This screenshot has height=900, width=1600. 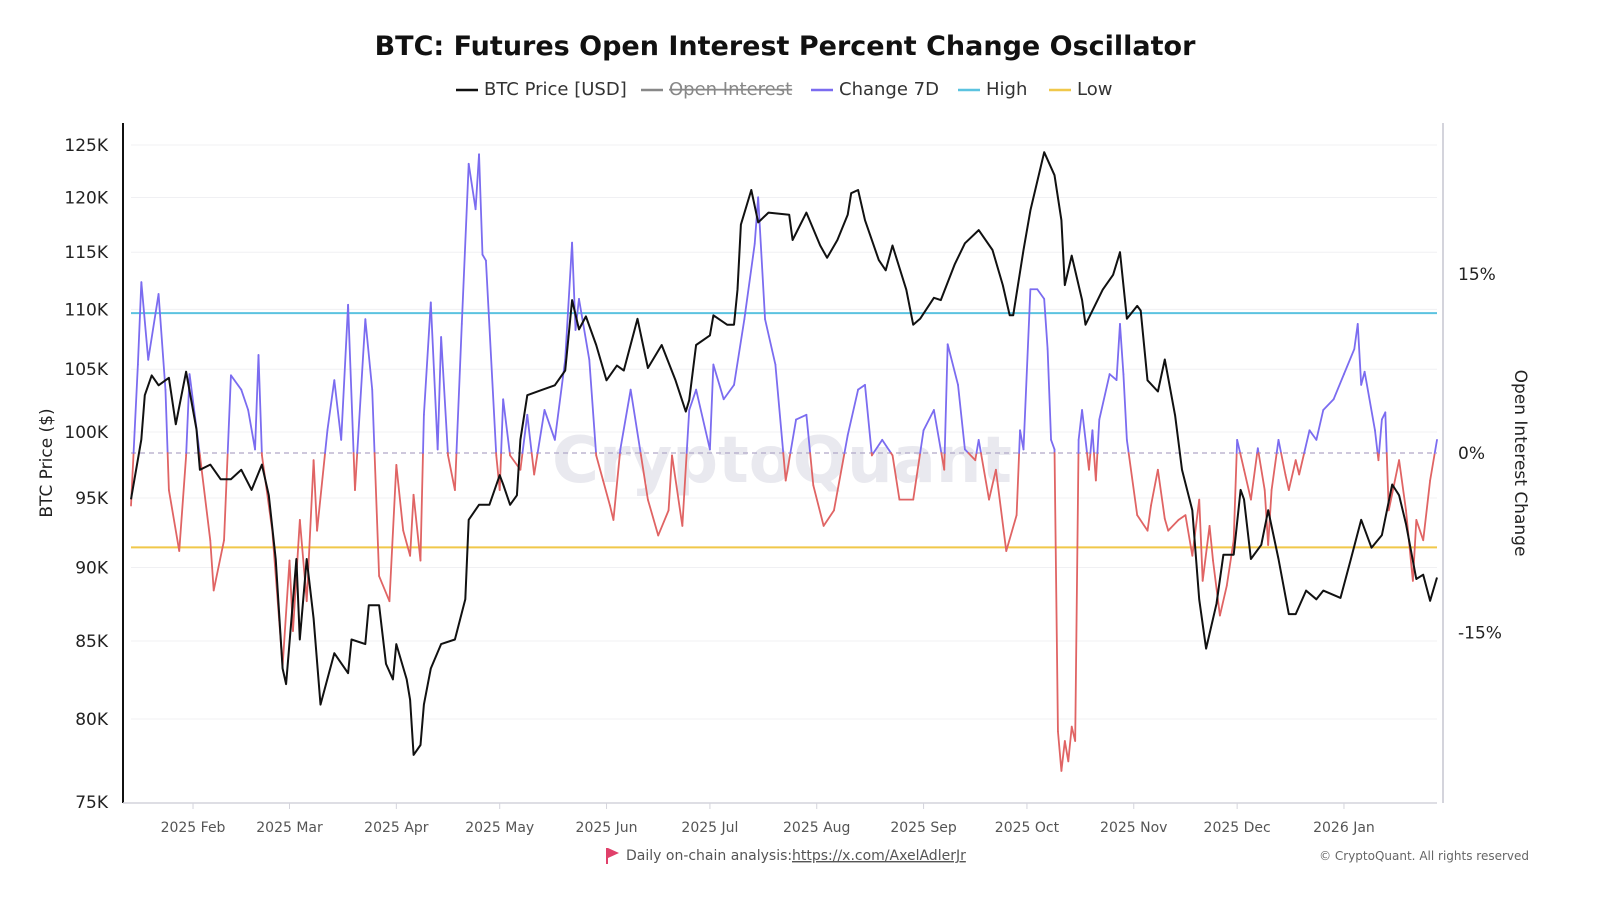 What do you see at coordinates (86, 146) in the screenshot?
I see `y-left-tick-label: 125K` at bounding box center [86, 146].